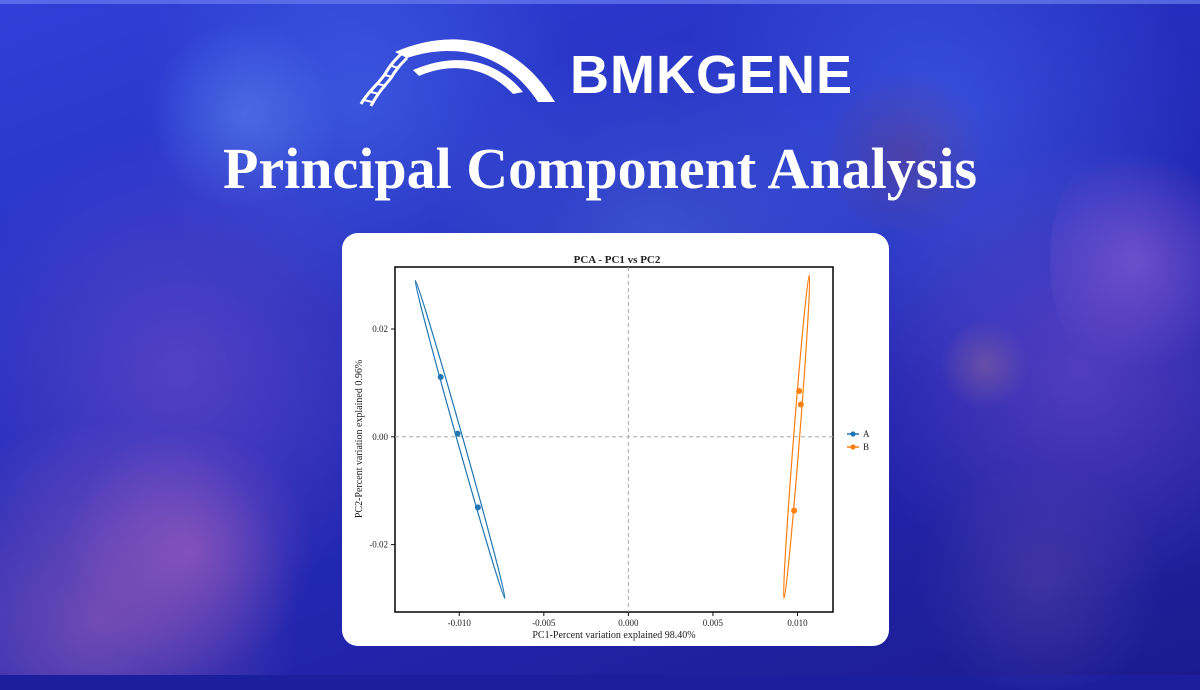  What do you see at coordinates (544, 623) in the screenshot?
I see `x-tick-label: -0.005` at bounding box center [544, 623].